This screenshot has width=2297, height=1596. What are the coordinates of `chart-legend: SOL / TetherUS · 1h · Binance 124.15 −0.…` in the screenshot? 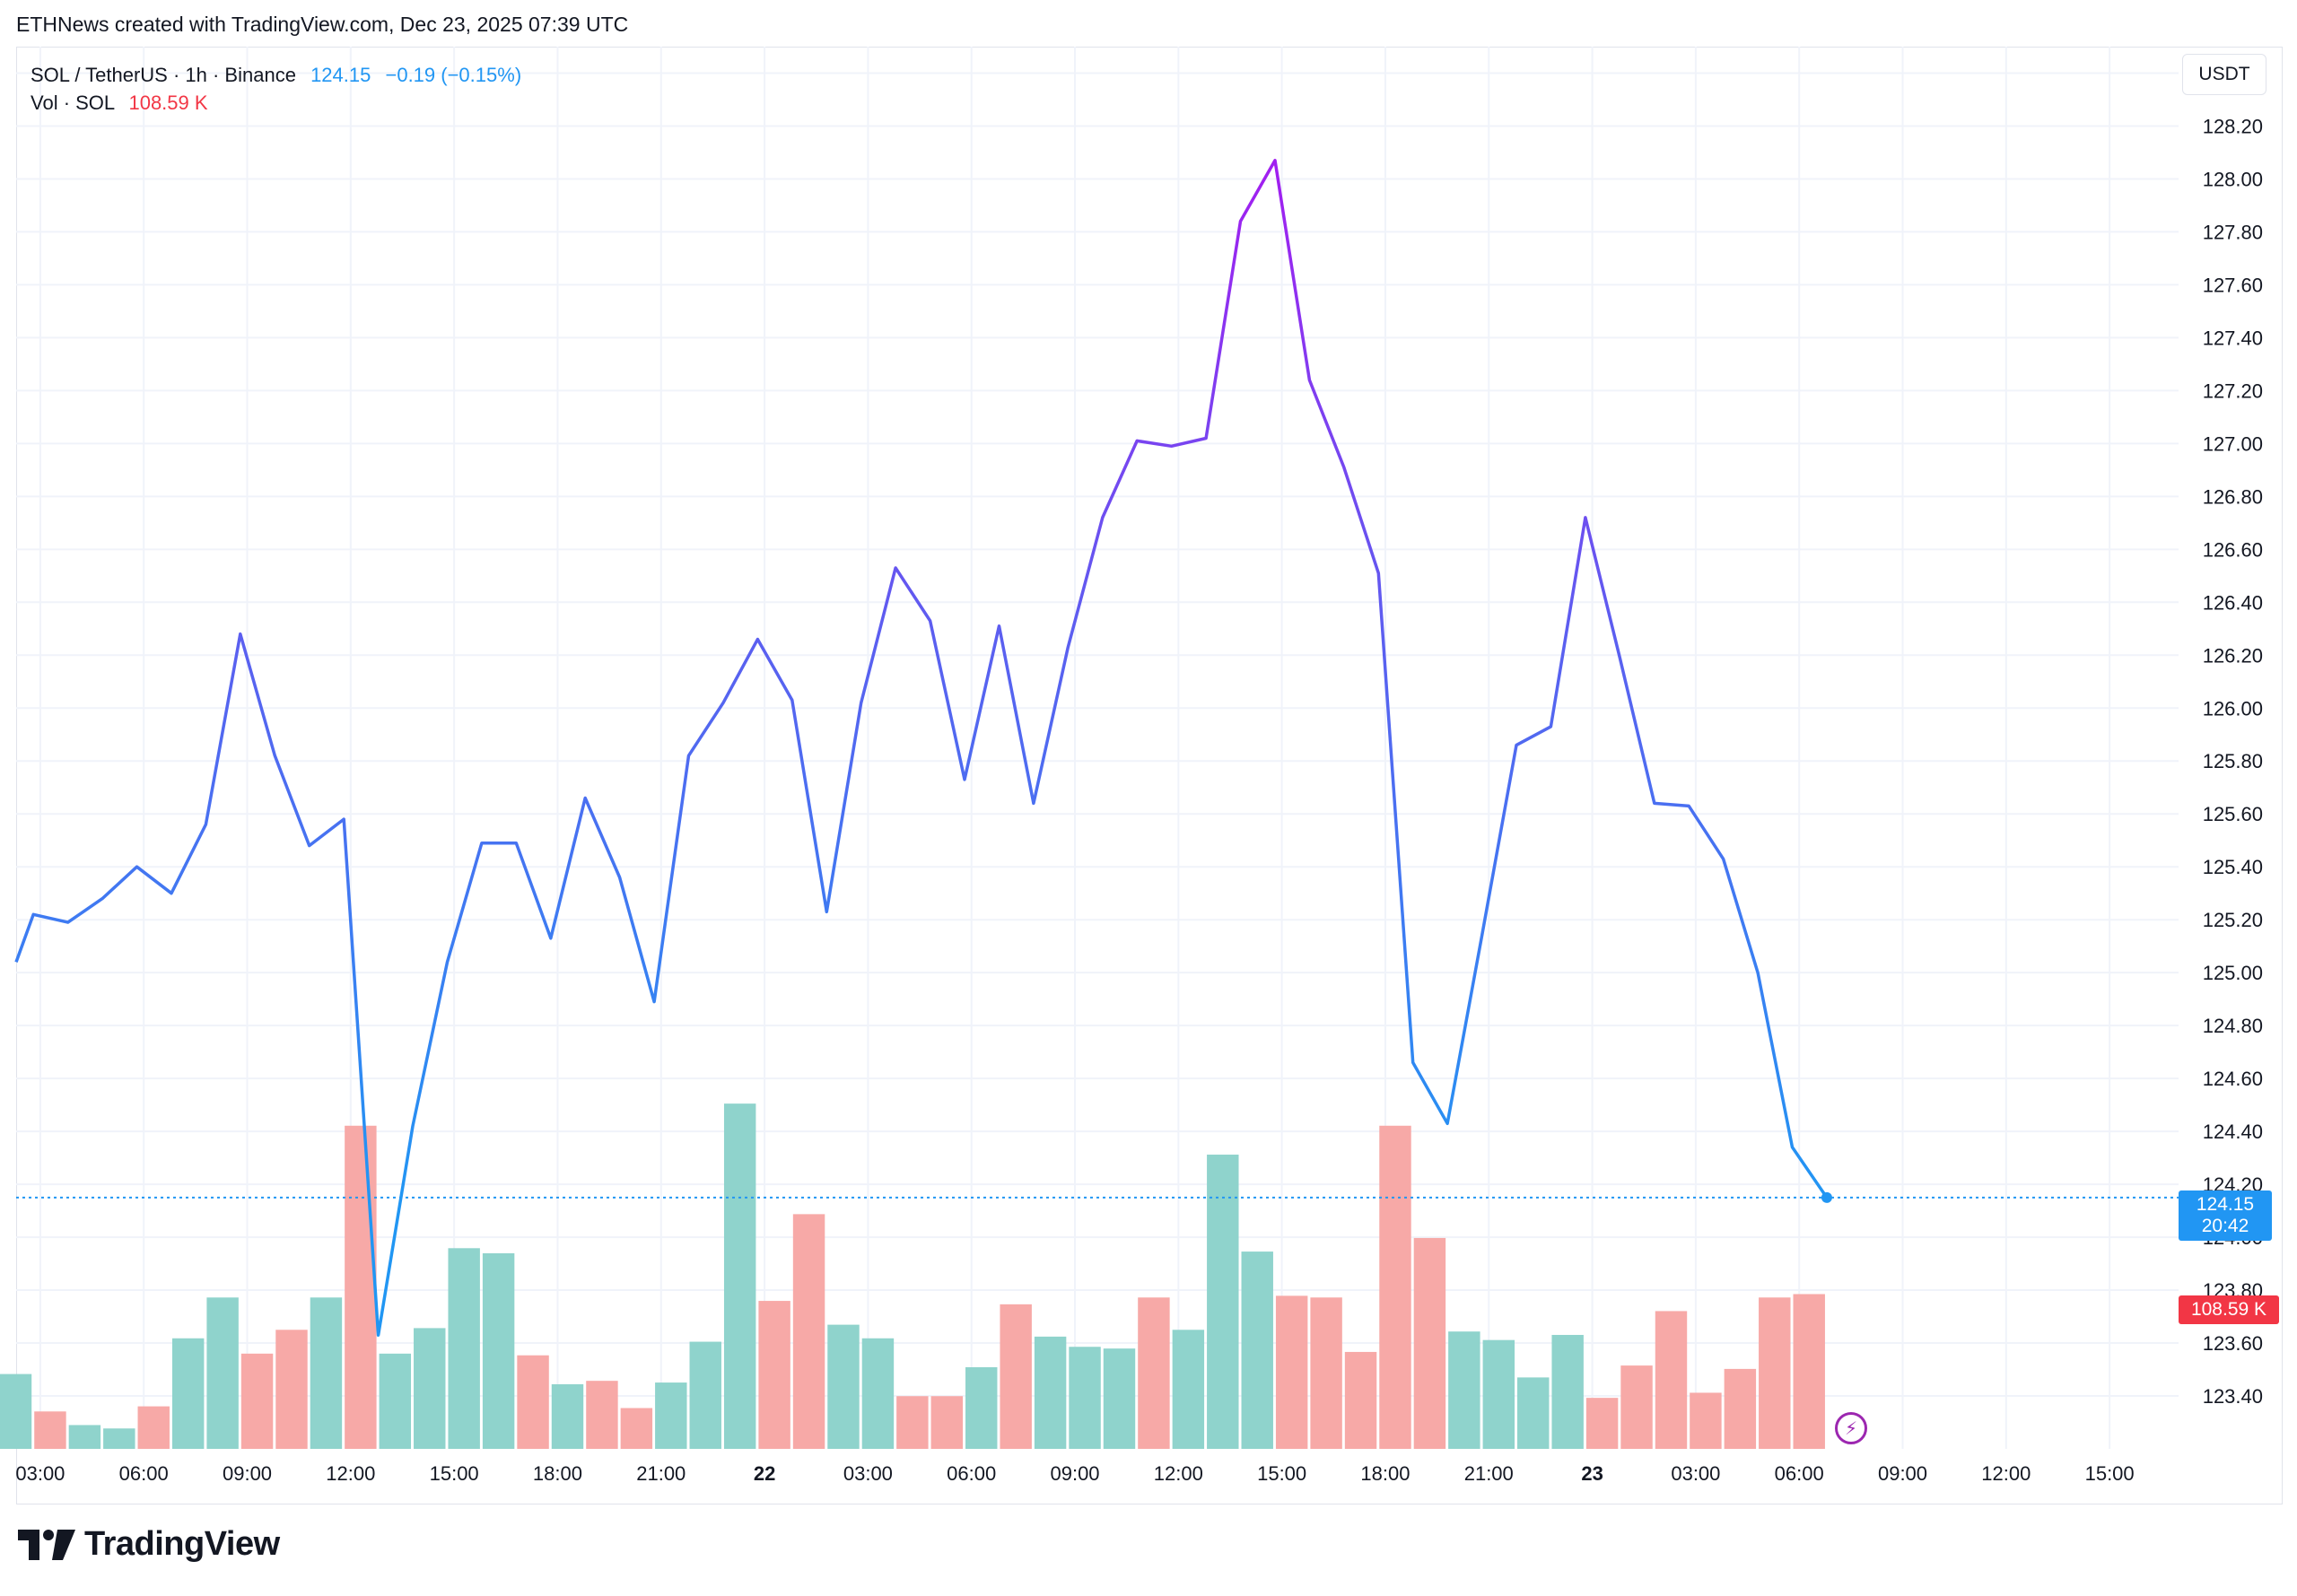 It's located at (276, 89).